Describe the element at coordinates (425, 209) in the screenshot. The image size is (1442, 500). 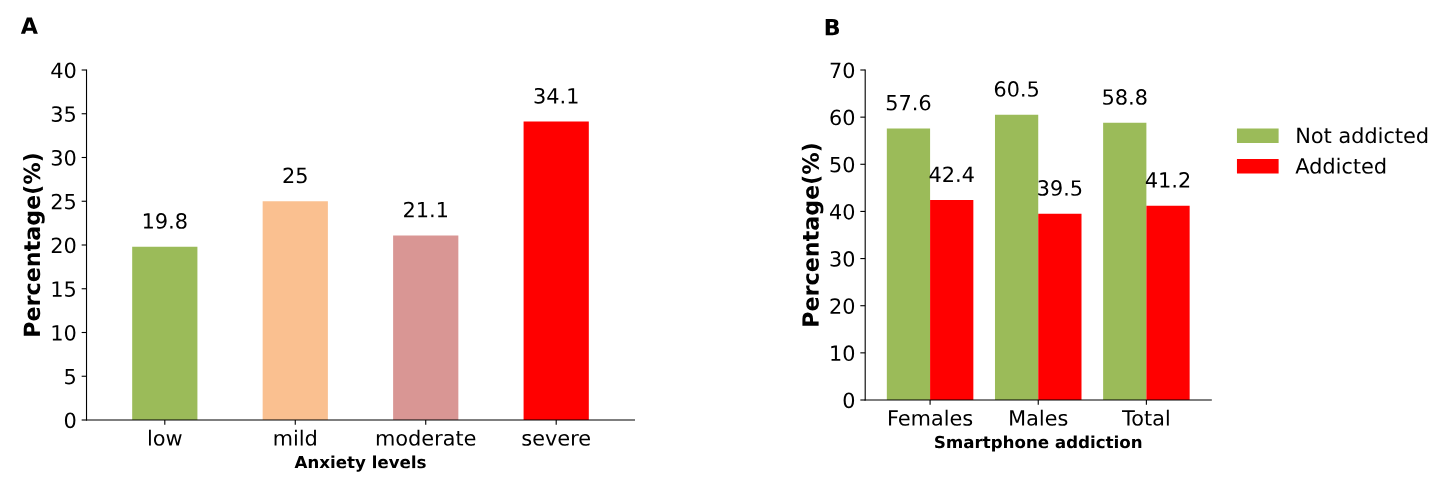
I see `data-label: 21.1` at that location.